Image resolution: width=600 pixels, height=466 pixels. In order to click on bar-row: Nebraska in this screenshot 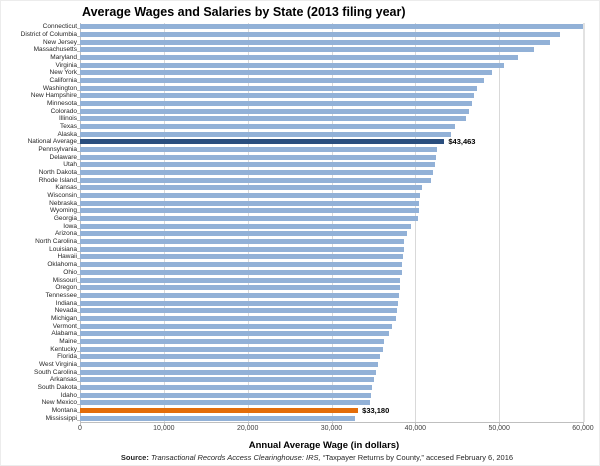, I will do `click(292, 203)`.